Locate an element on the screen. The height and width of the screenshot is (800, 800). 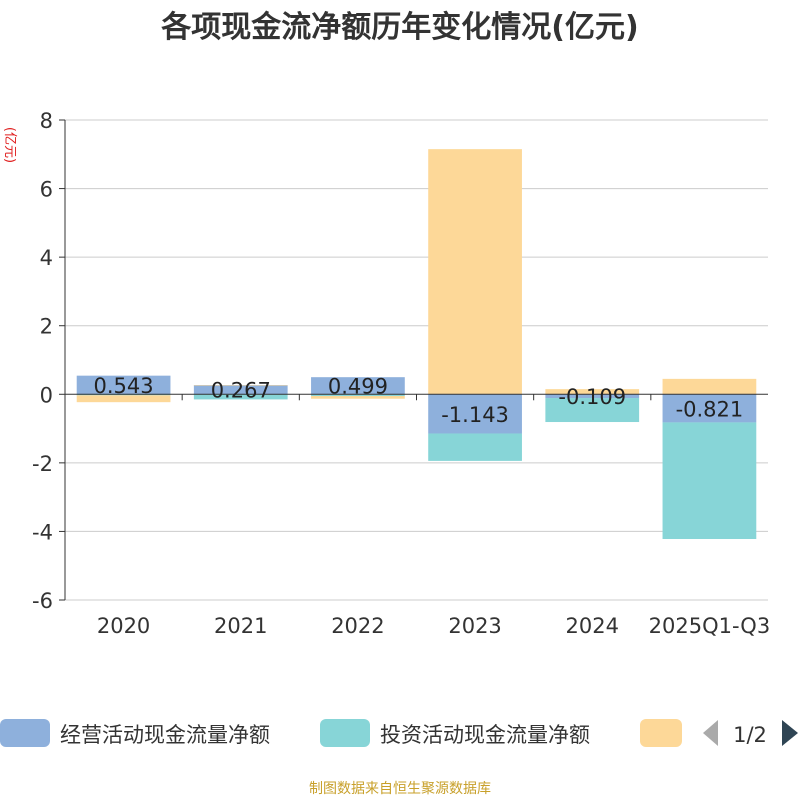
y-tick-label: -4 is located at coordinates (42, 532).